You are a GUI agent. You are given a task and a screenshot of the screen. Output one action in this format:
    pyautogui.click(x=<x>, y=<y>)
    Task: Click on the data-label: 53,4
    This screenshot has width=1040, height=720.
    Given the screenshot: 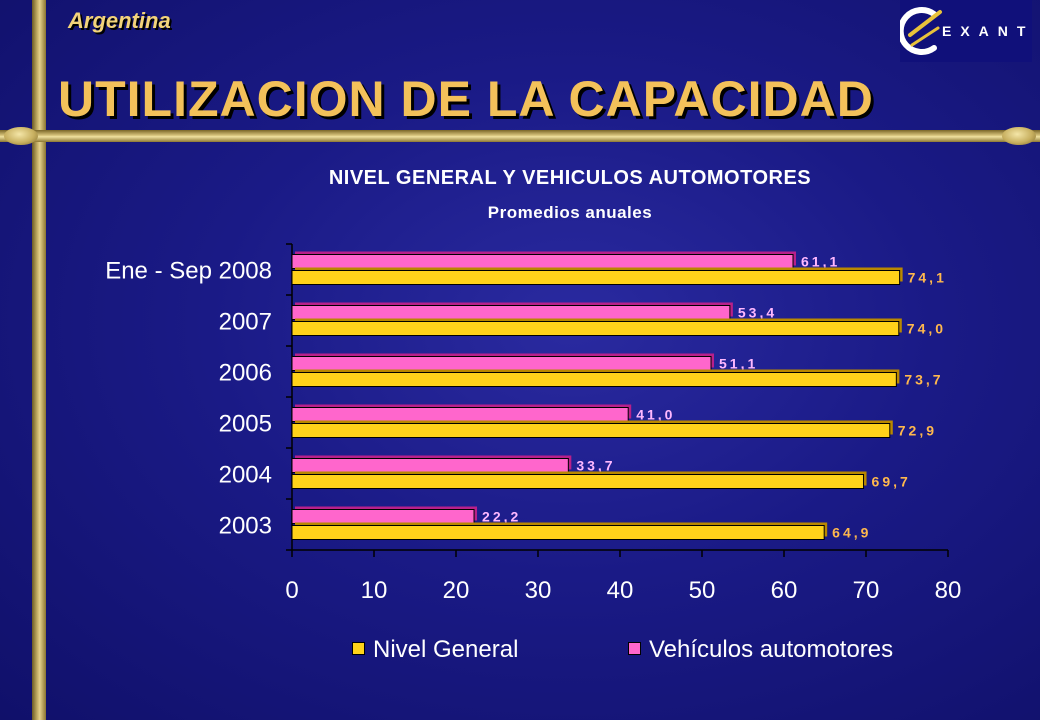 What is the action you would take?
    pyautogui.click(x=757, y=313)
    